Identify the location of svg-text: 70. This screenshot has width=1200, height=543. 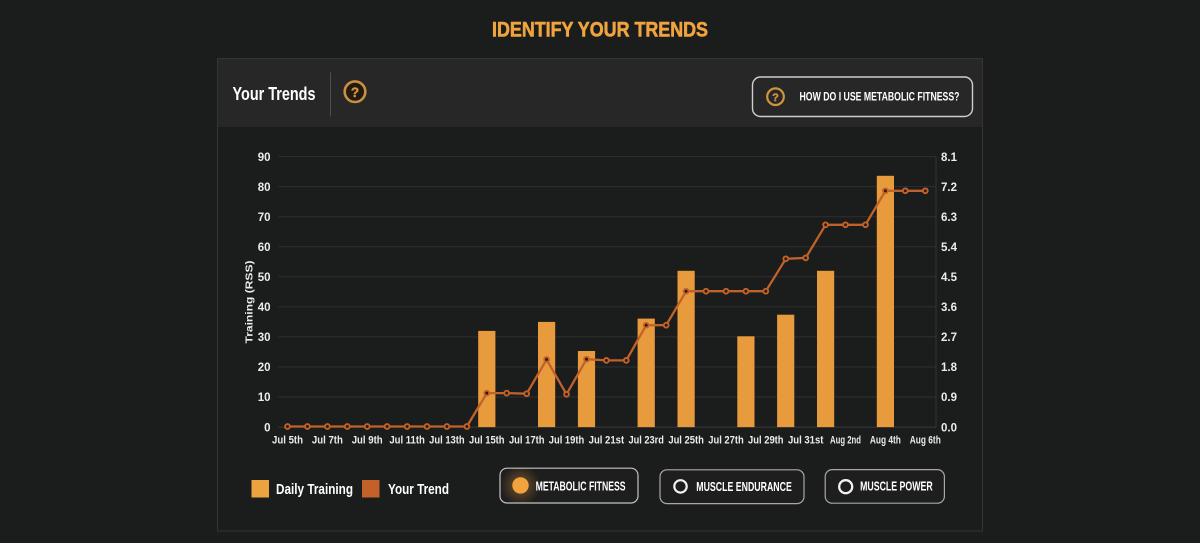
(264, 218).